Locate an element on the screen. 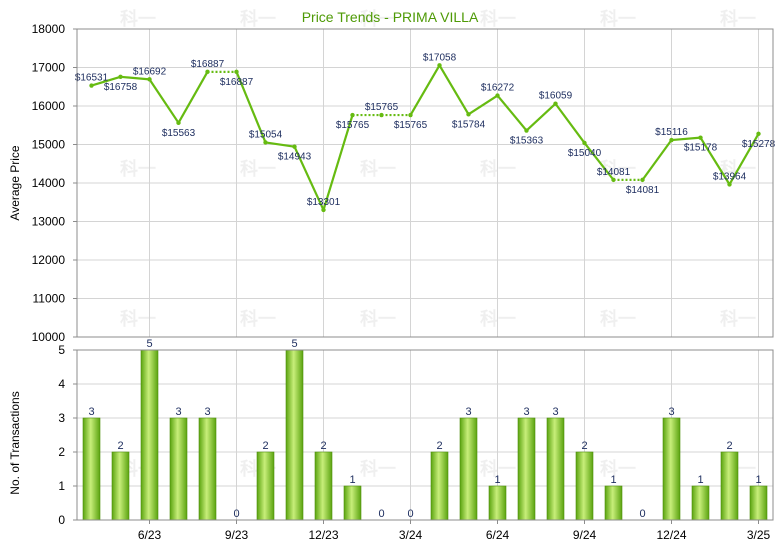  chart-title: Price Trends - PRIMA VILLA is located at coordinates (390, 17).